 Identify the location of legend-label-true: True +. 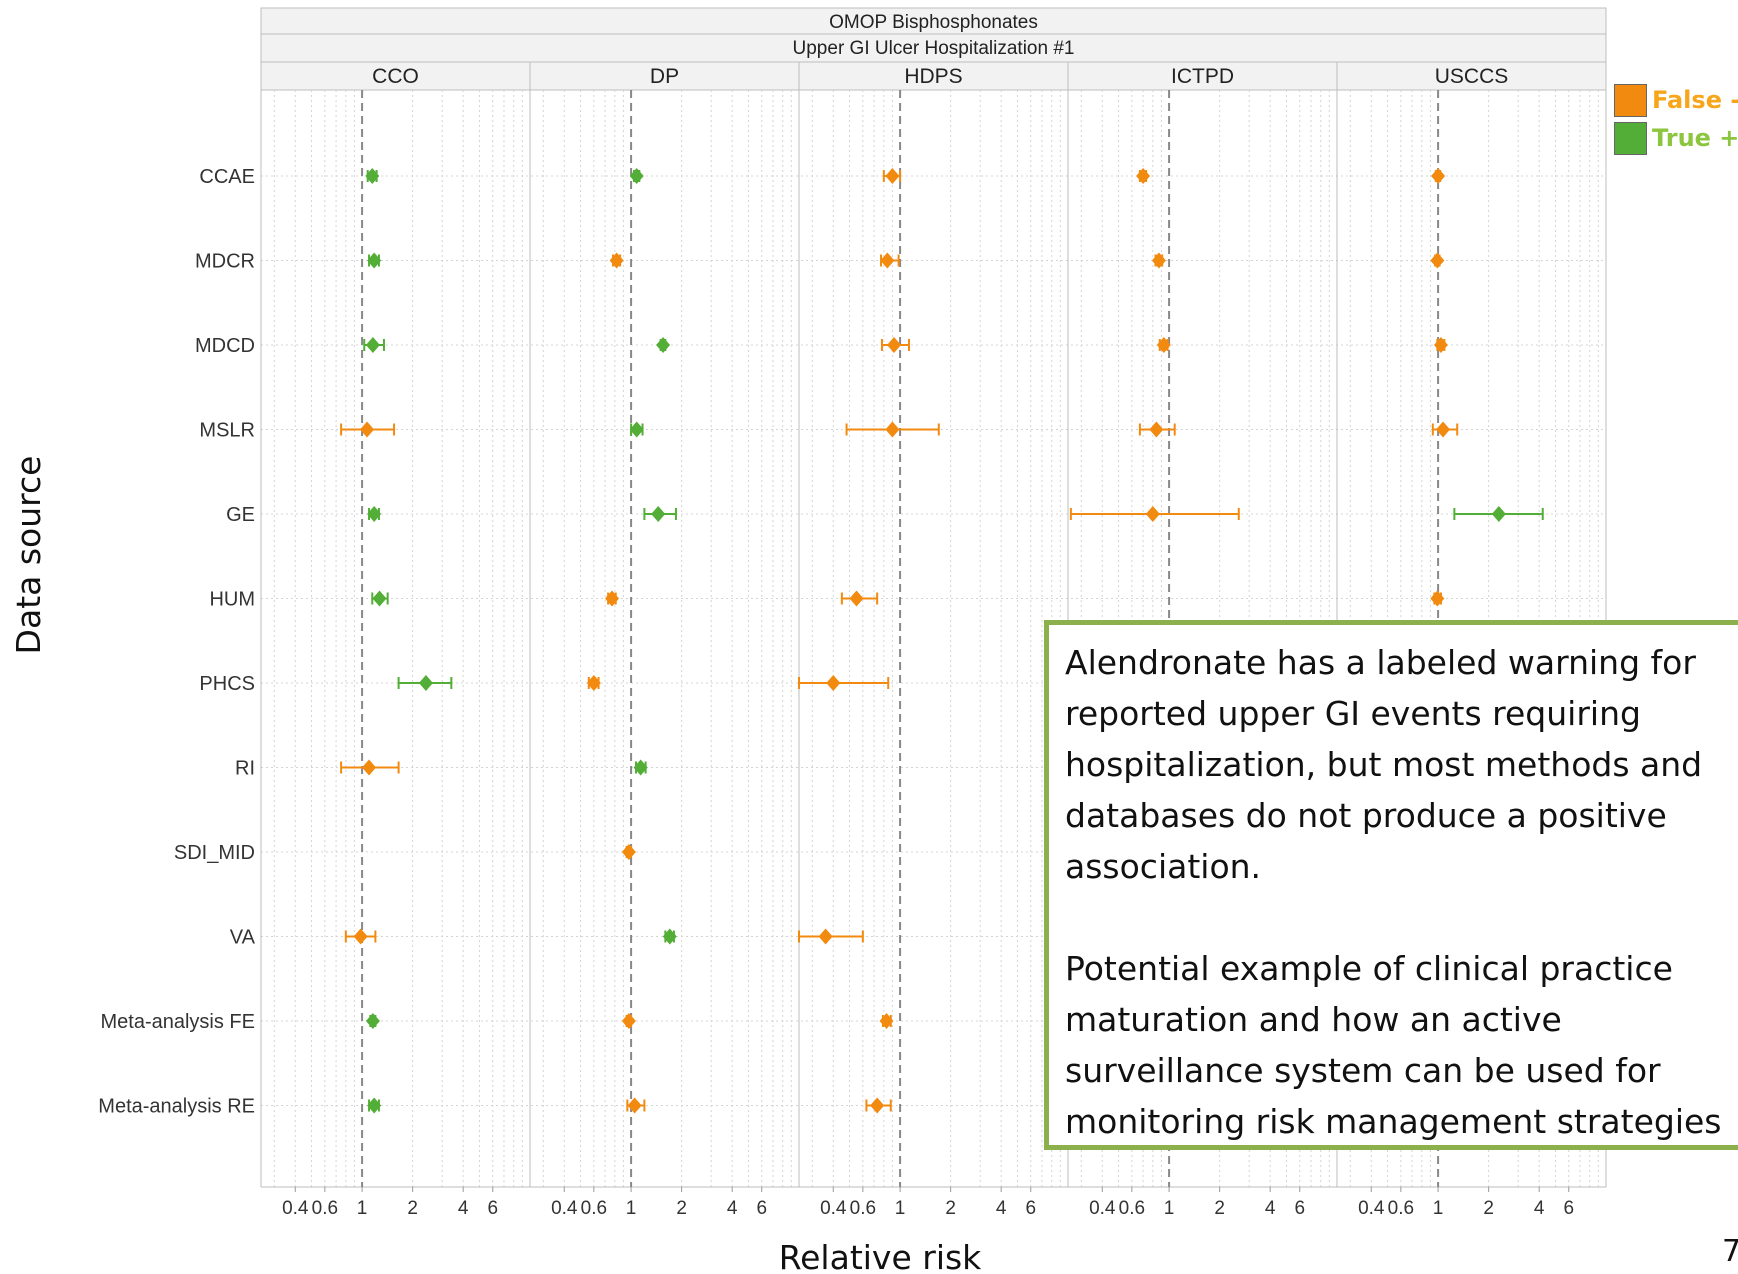
(1695, 138).